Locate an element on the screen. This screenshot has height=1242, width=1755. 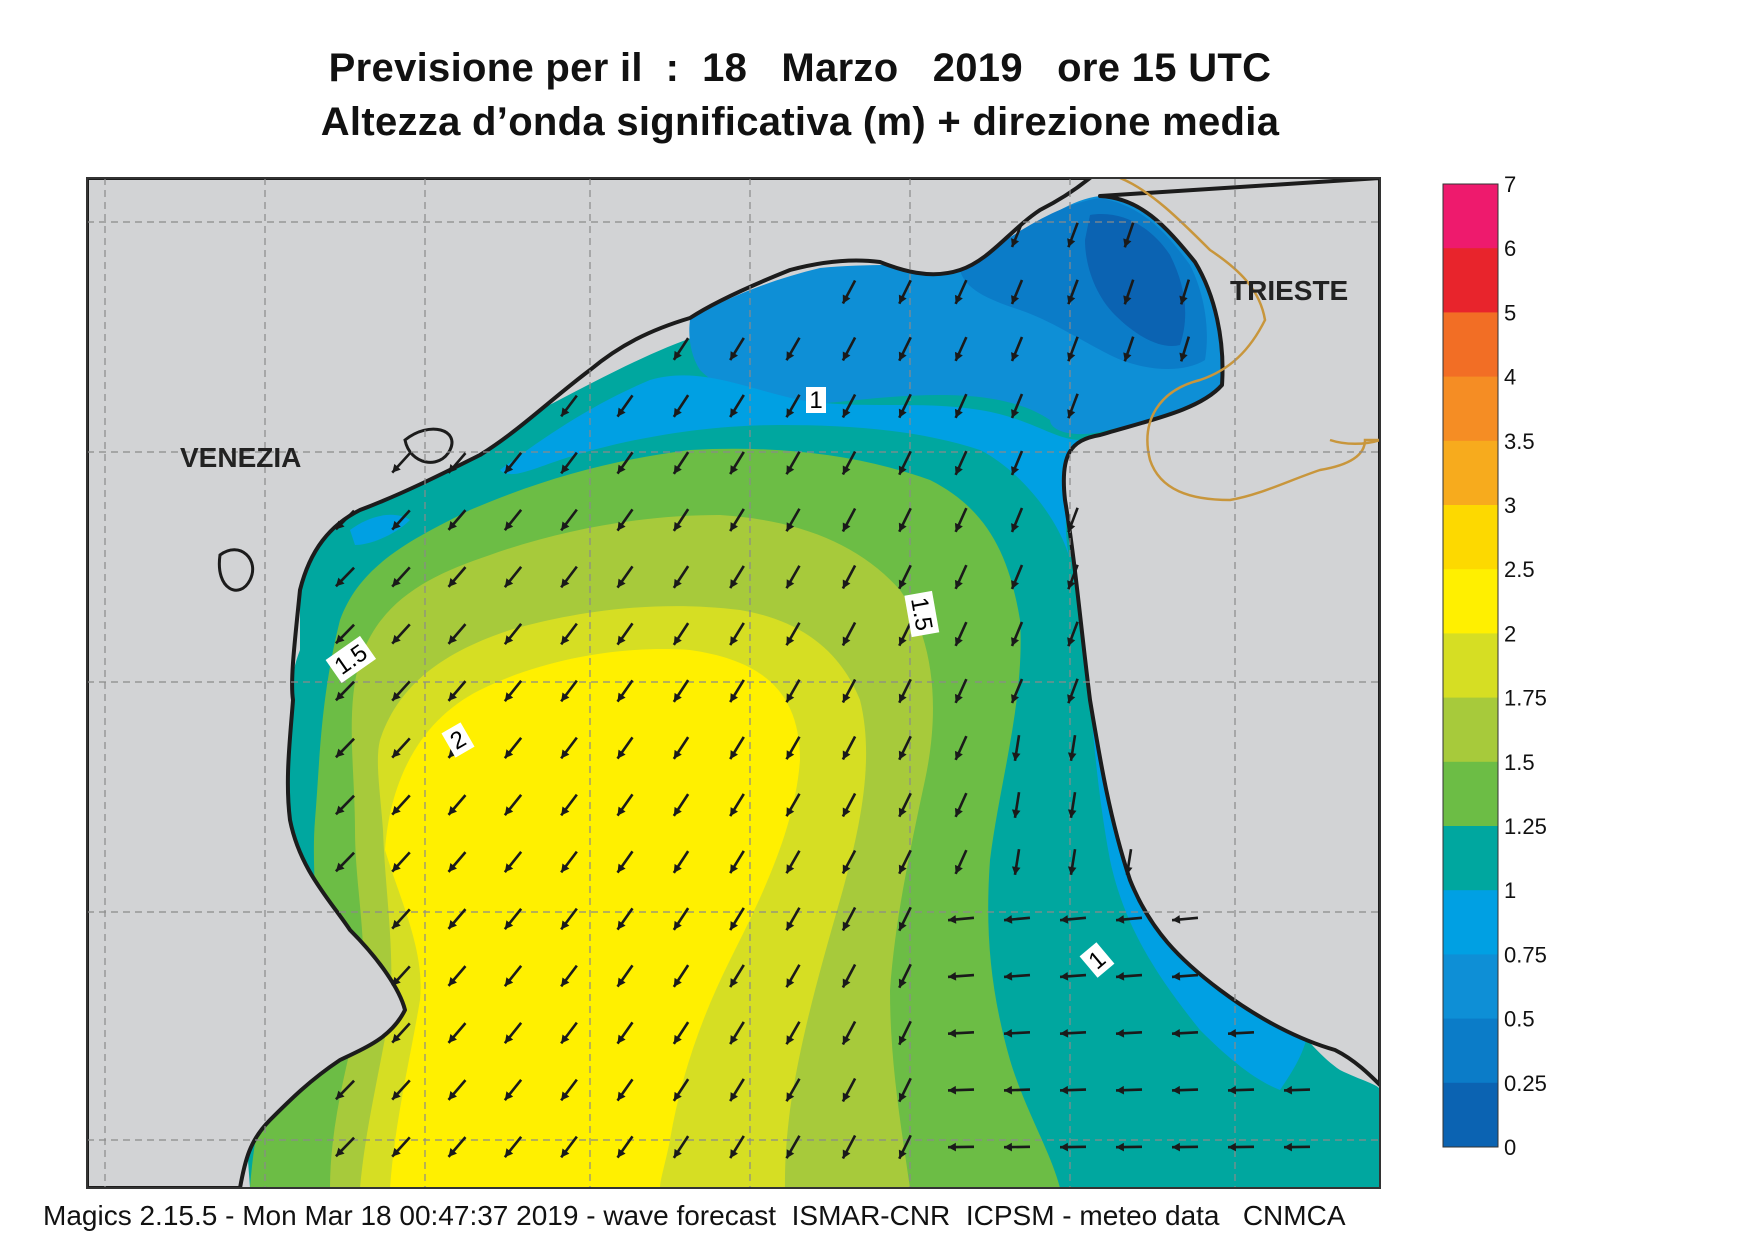
contour-label-1-5-east: 1.5 is located at coordinates (922, 614).